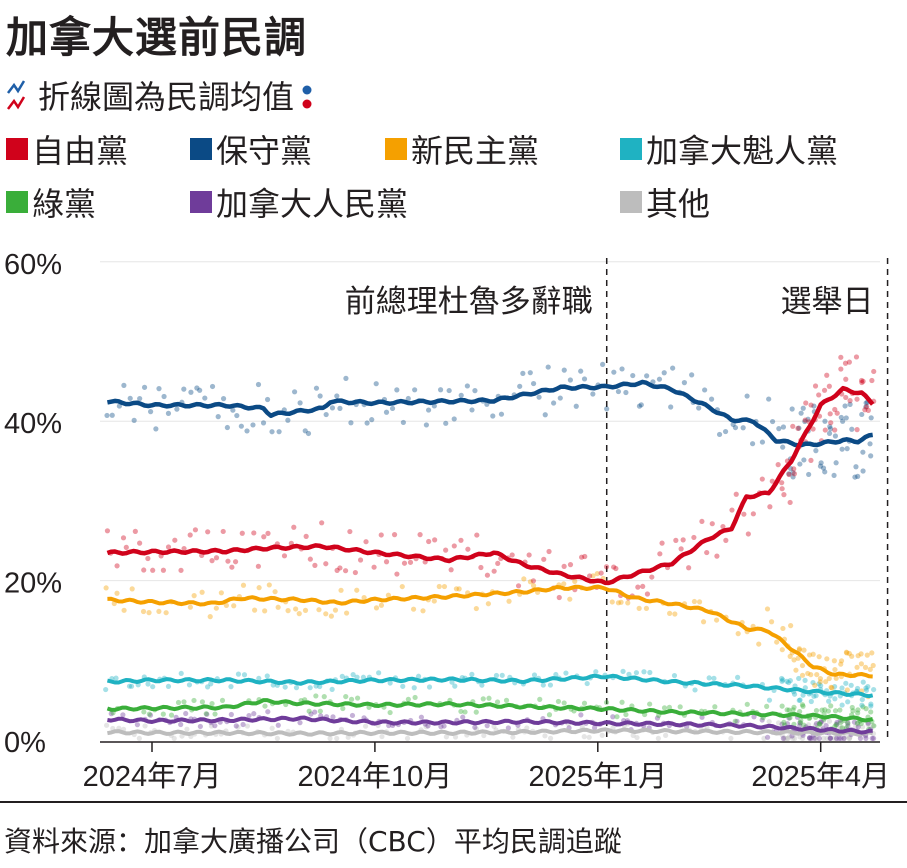 Image resolution: width=907 pixels, height=868 pixels. Describe the element at coordinates (201, 149) in the screenshot. I see `legend-swatch` at that location.